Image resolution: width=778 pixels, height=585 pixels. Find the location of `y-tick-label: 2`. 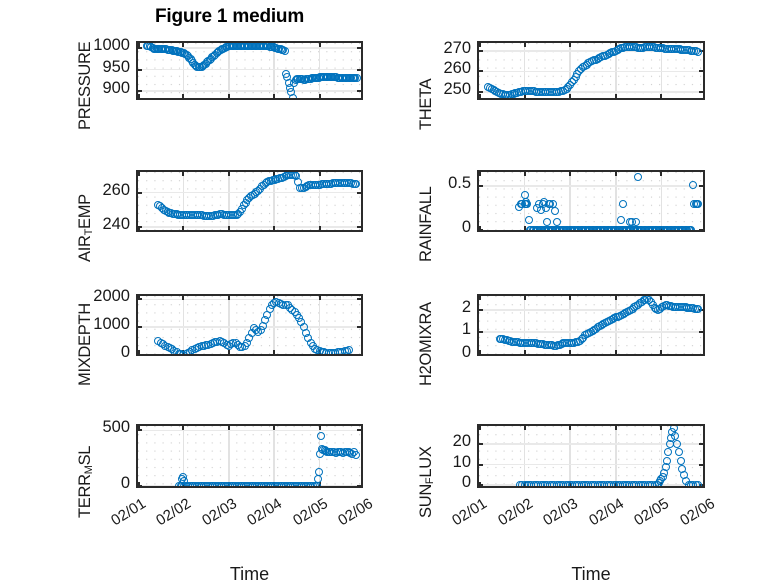

y-tick-label: 2 is located at coordinates (466, 306).